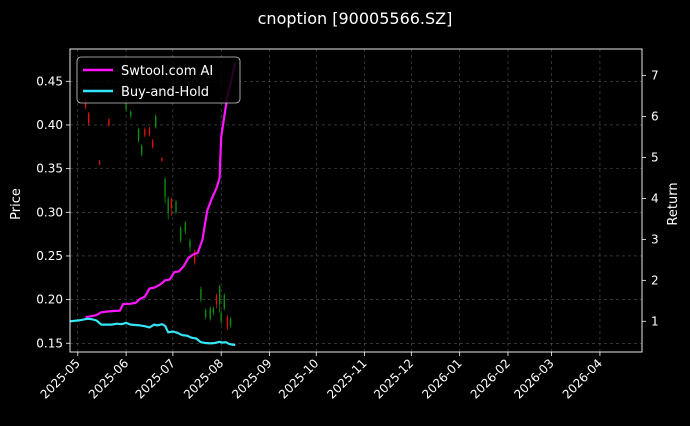 Image resolution: width=690 pixels, height=426 pixels. Describe the element at coordinates (355, 18) in the screenshot. I see `chart-title: cnoption [90005566.SZ]` at that location.